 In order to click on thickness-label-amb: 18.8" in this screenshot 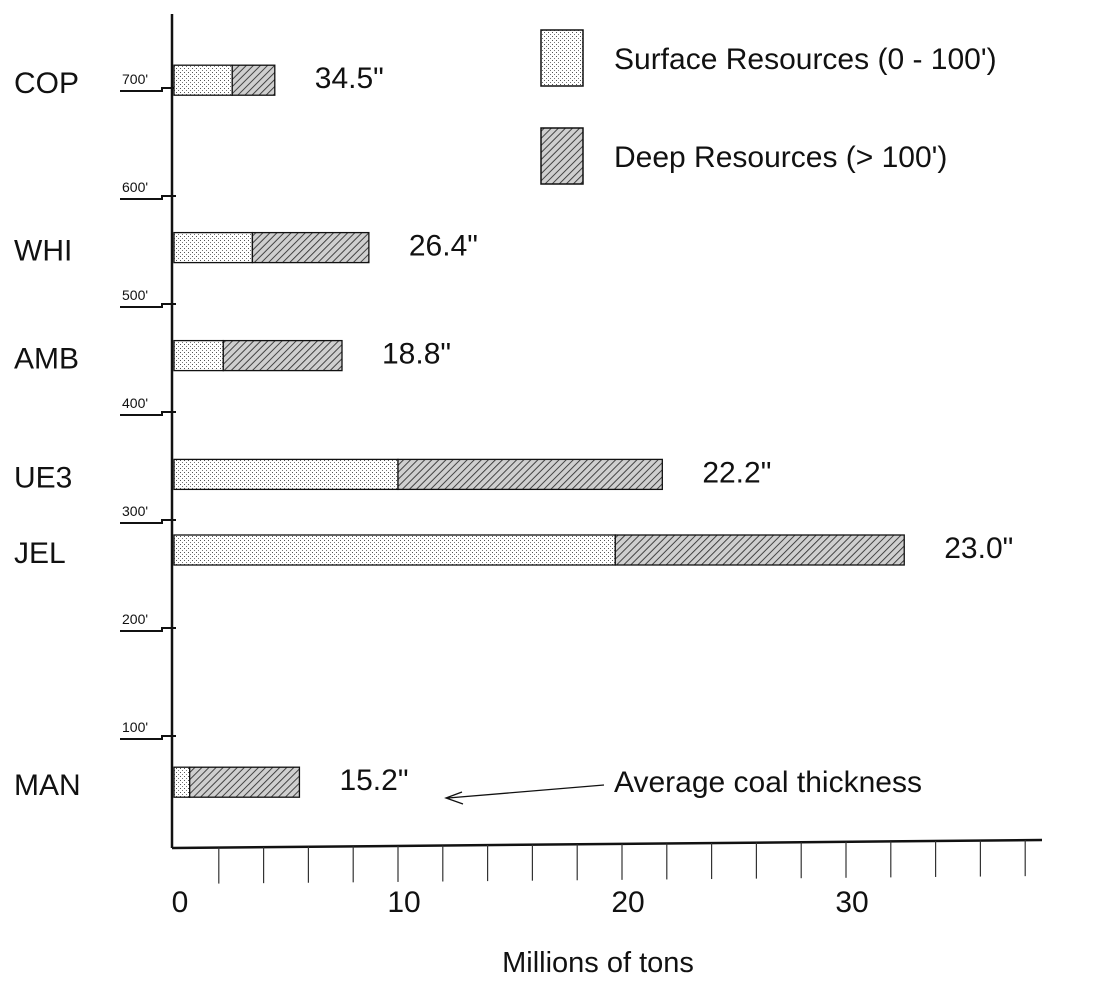, I will do `click(416, 354)`.